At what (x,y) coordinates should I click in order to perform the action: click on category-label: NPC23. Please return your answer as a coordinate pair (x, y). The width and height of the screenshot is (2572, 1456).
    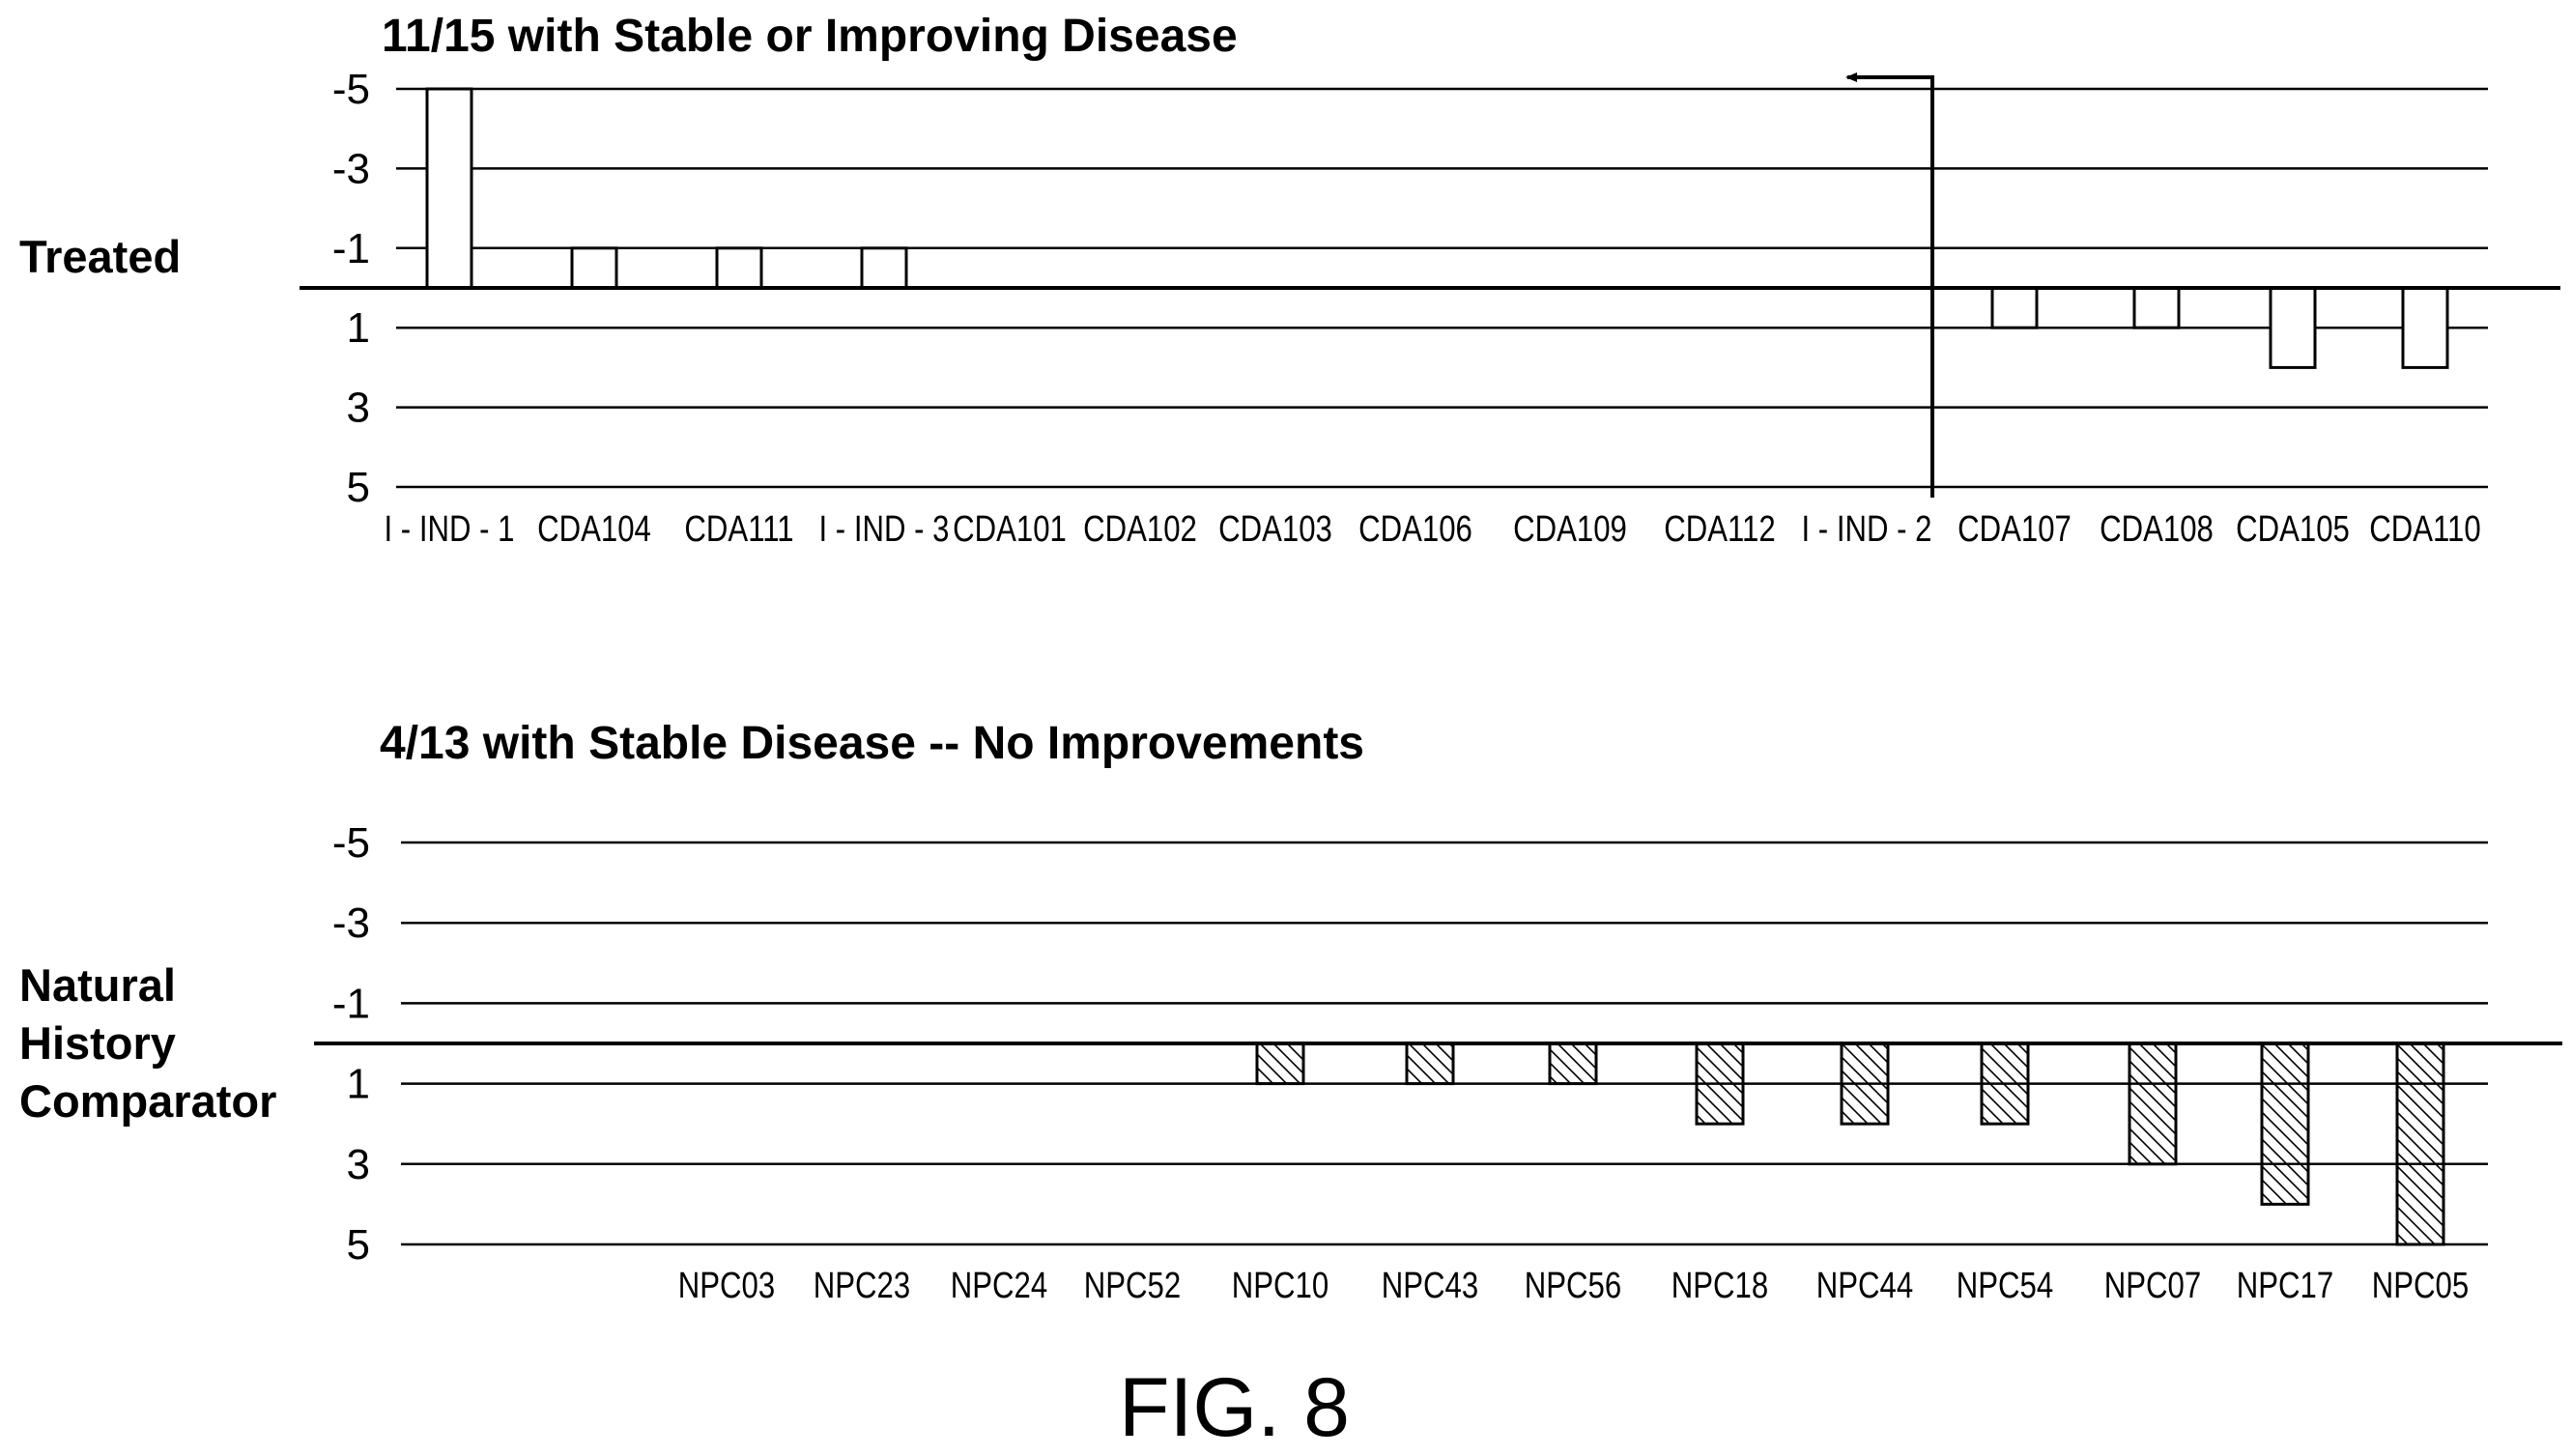
    Looking at the image, I should click on (862, 1286).